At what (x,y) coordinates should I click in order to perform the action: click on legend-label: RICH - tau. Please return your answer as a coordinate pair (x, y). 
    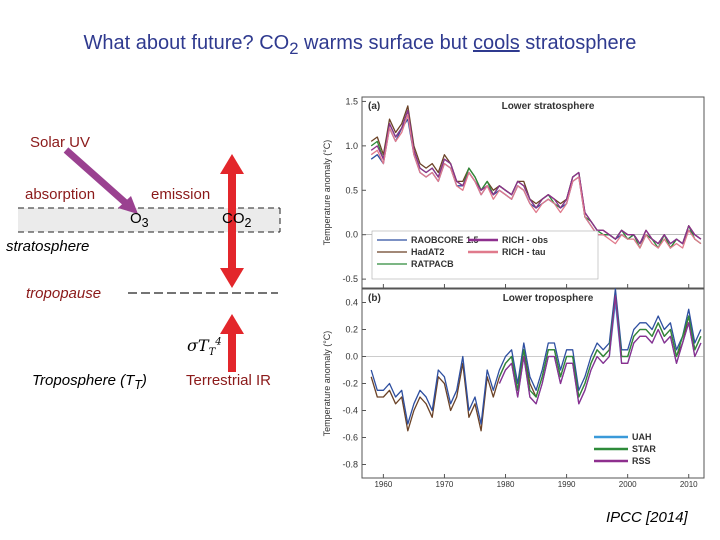
    Looking at the image, I should click on (524, 252).